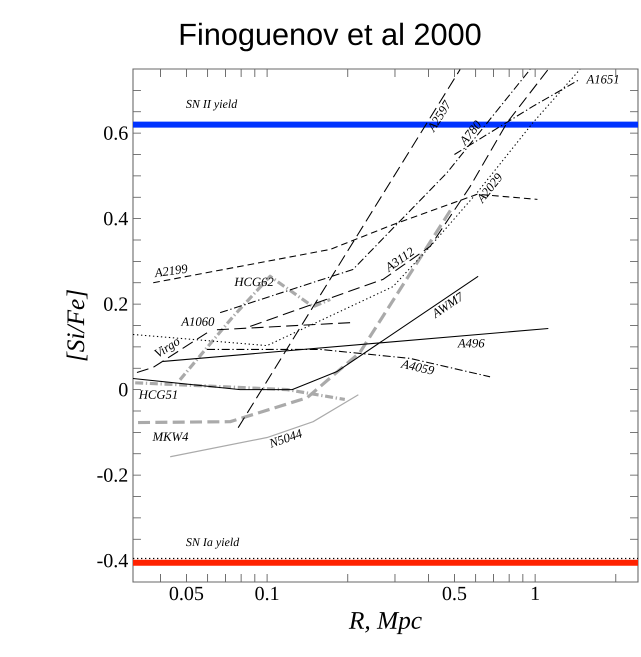 This screenshot has width=641, height=657. What do you see at coordinates (112, 561) in the screenshot?
I see `y-tick-label: -0.4` at bounding box center [112, 561].